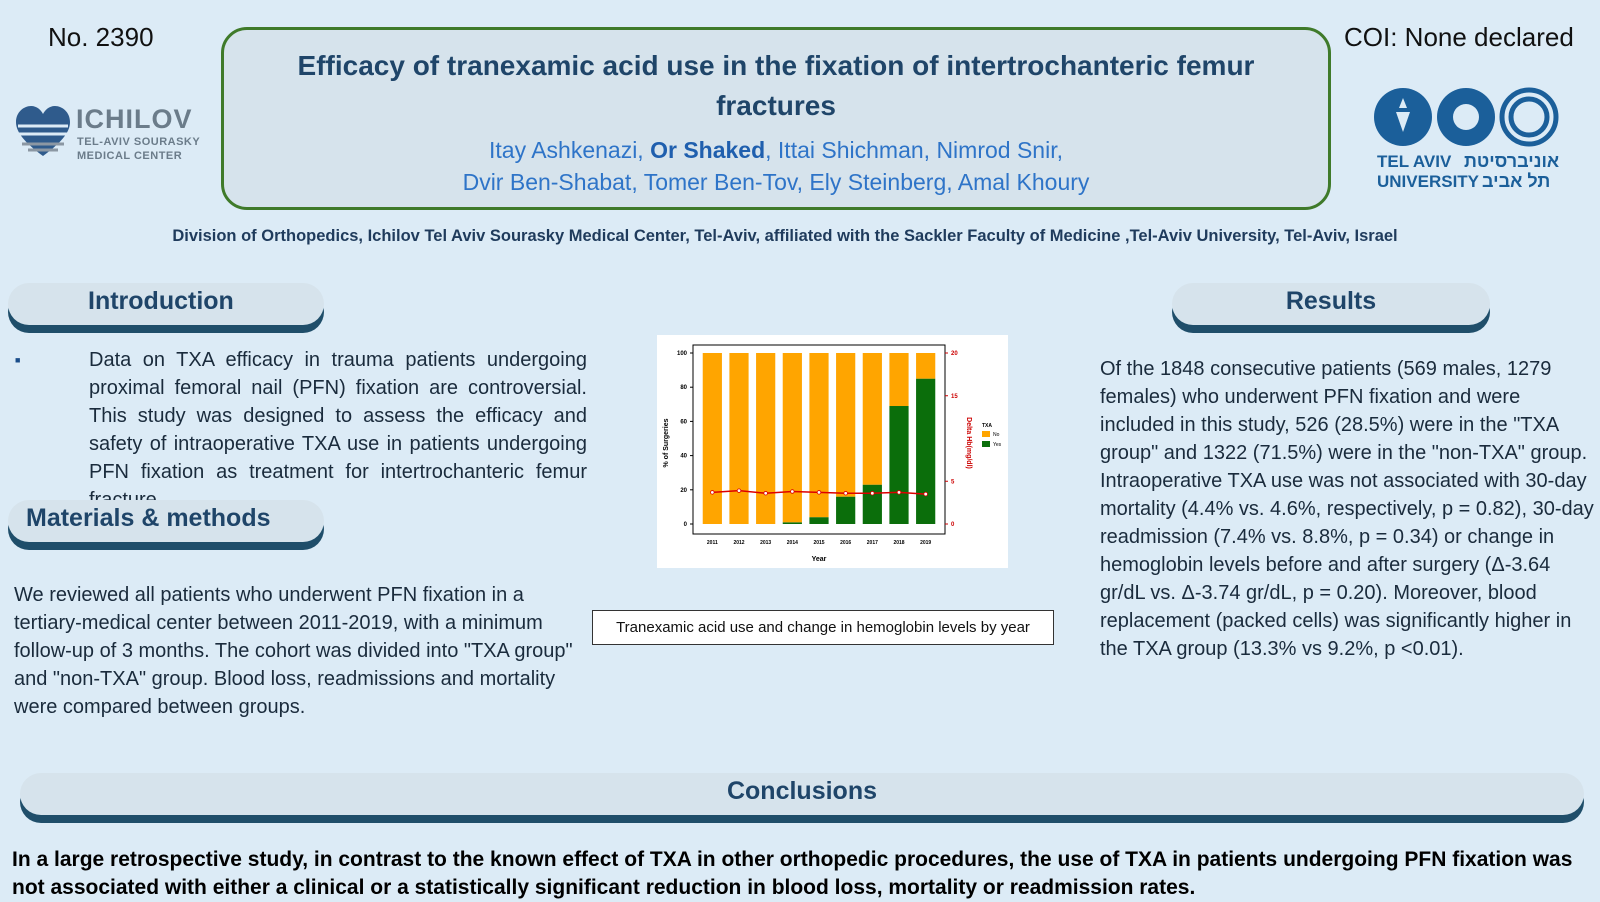 This screenshot has width=1600, height=902. What do you see at coordinates (954, 354) in the screenshot?
I see `y2-tick-label: 20` at bounding box center [954, 354].